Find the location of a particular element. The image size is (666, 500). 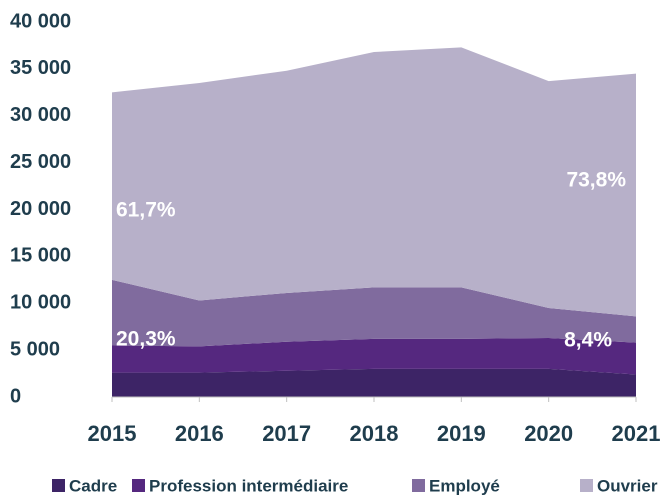

y-tick-label: 35 000 is located at coordinates (40, 68).